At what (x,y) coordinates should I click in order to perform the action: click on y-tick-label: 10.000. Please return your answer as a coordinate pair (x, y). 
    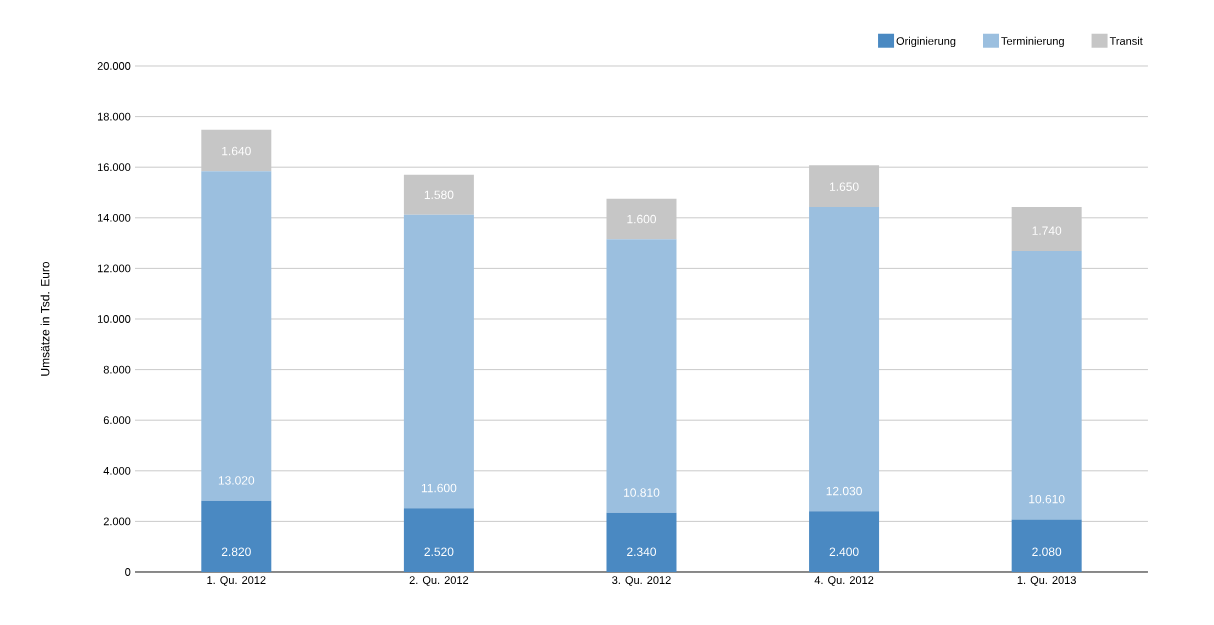
    Looking at the image, I should click on (114, 319).